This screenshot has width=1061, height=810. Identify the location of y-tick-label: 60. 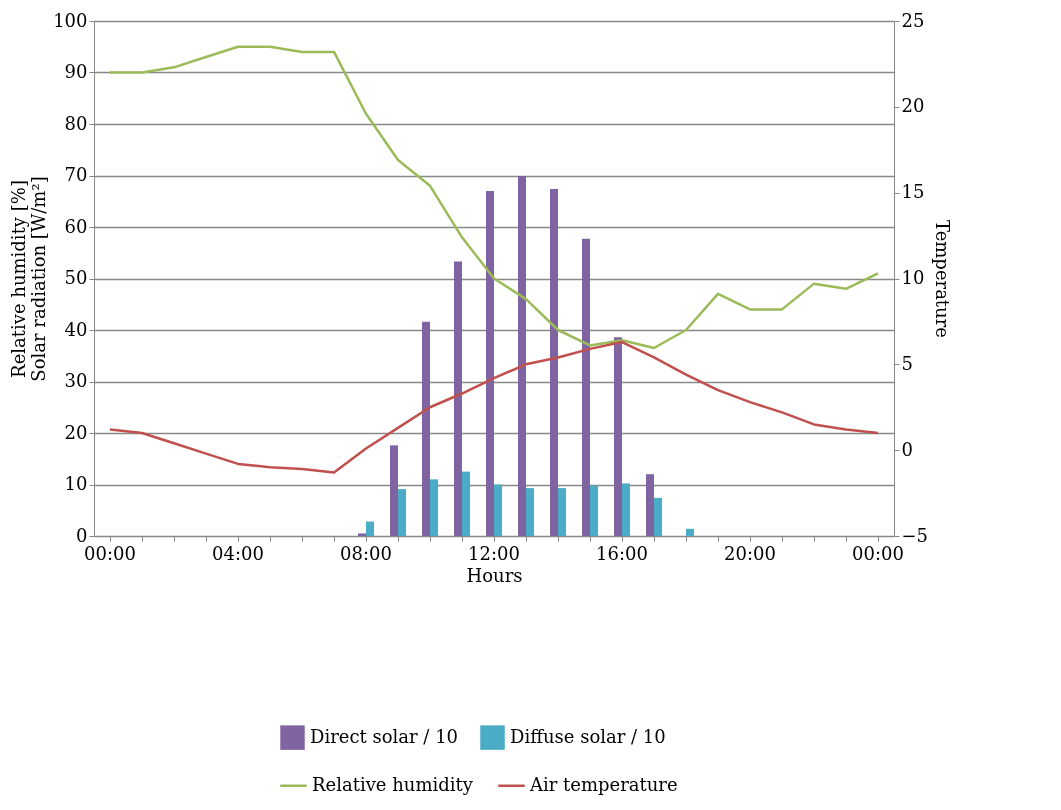
(76, 226).